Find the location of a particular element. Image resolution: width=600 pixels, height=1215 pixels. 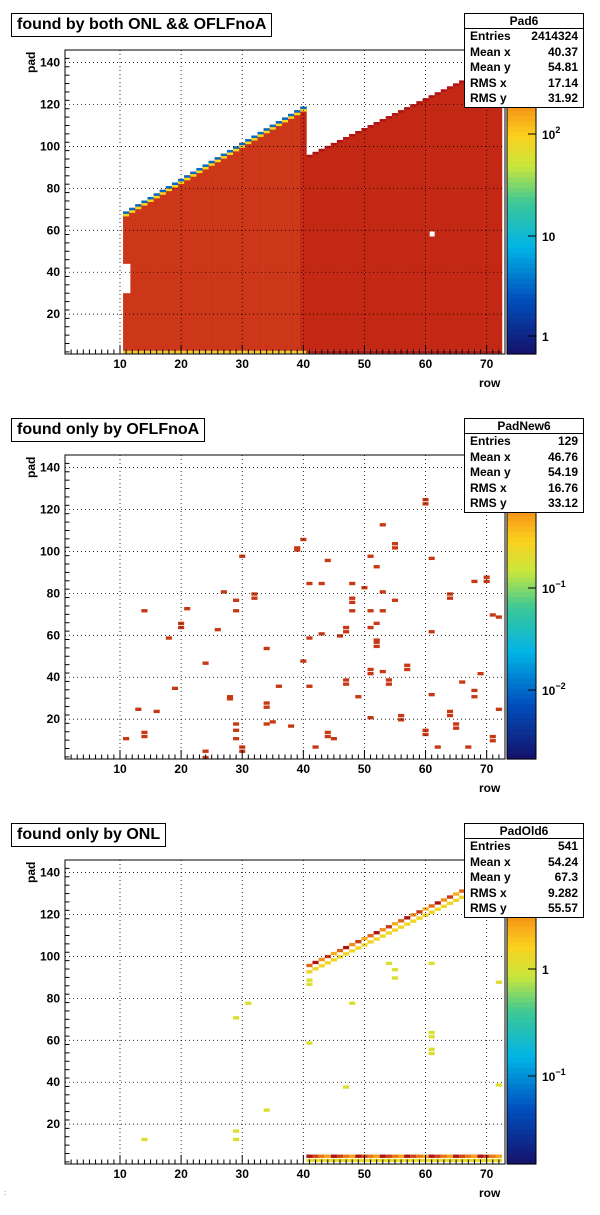

y-tick-label: 40 is located at coordinates (54, 272).